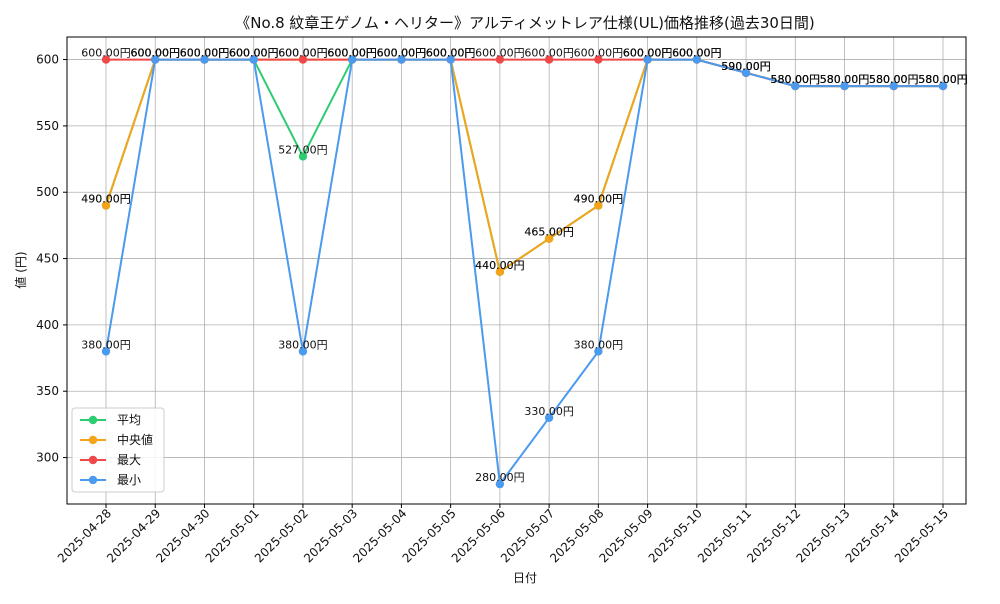  Describe the element at coordinates (47, 391) in the screenshot. I see `y-tick-label: 350` at that location.